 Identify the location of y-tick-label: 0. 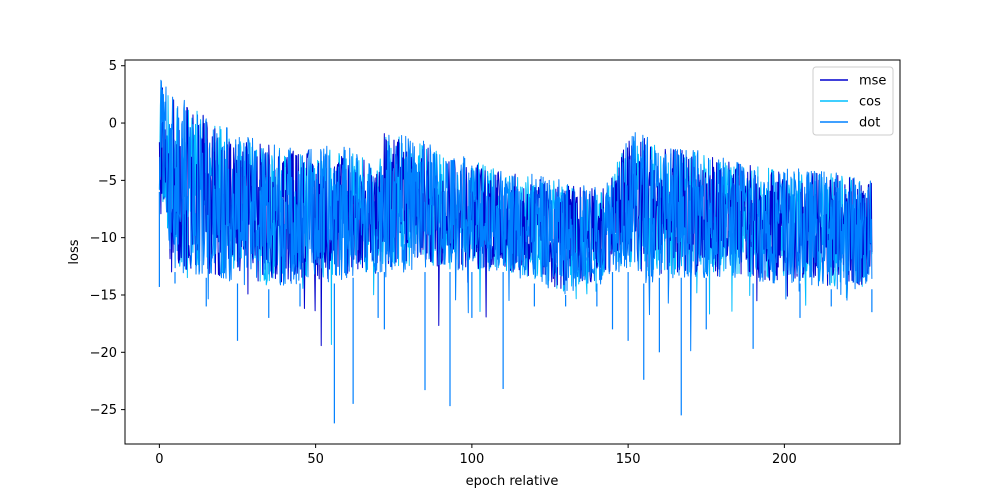
(113, 124).